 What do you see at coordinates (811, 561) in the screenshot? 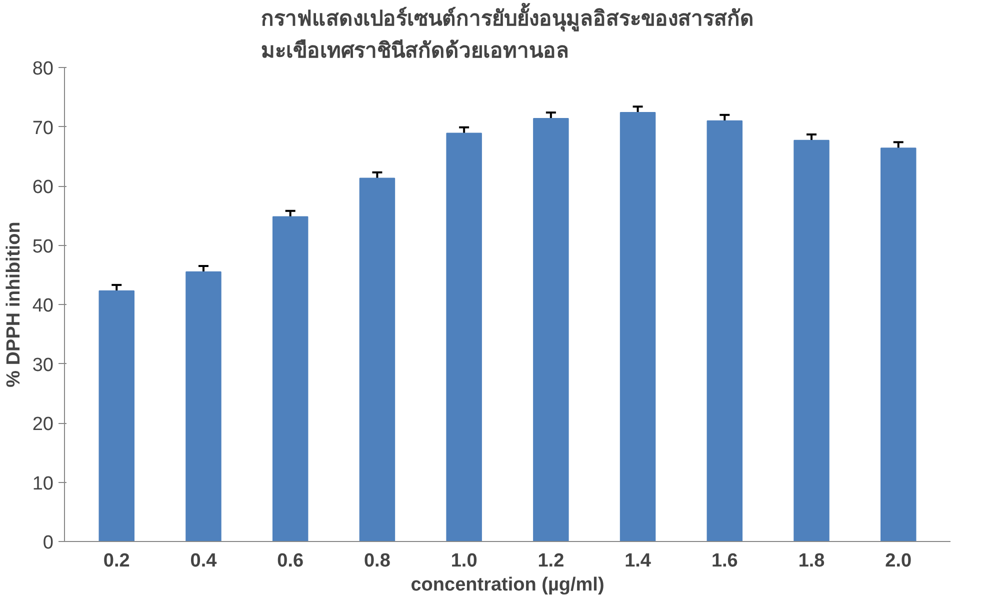
I see `x-tick-label: 1.8` at bounding box center [811, 561].